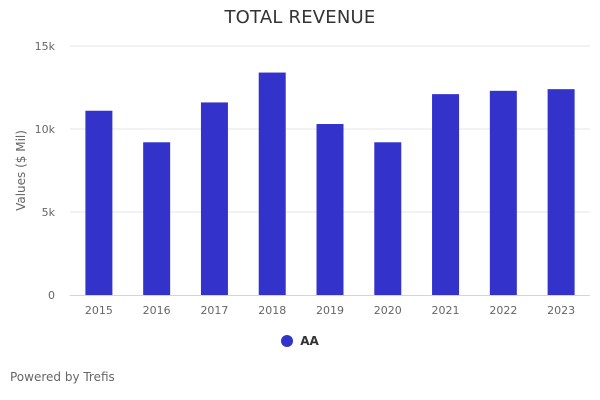  I want to click on x-tick-label: 2023, so click(561, 310).